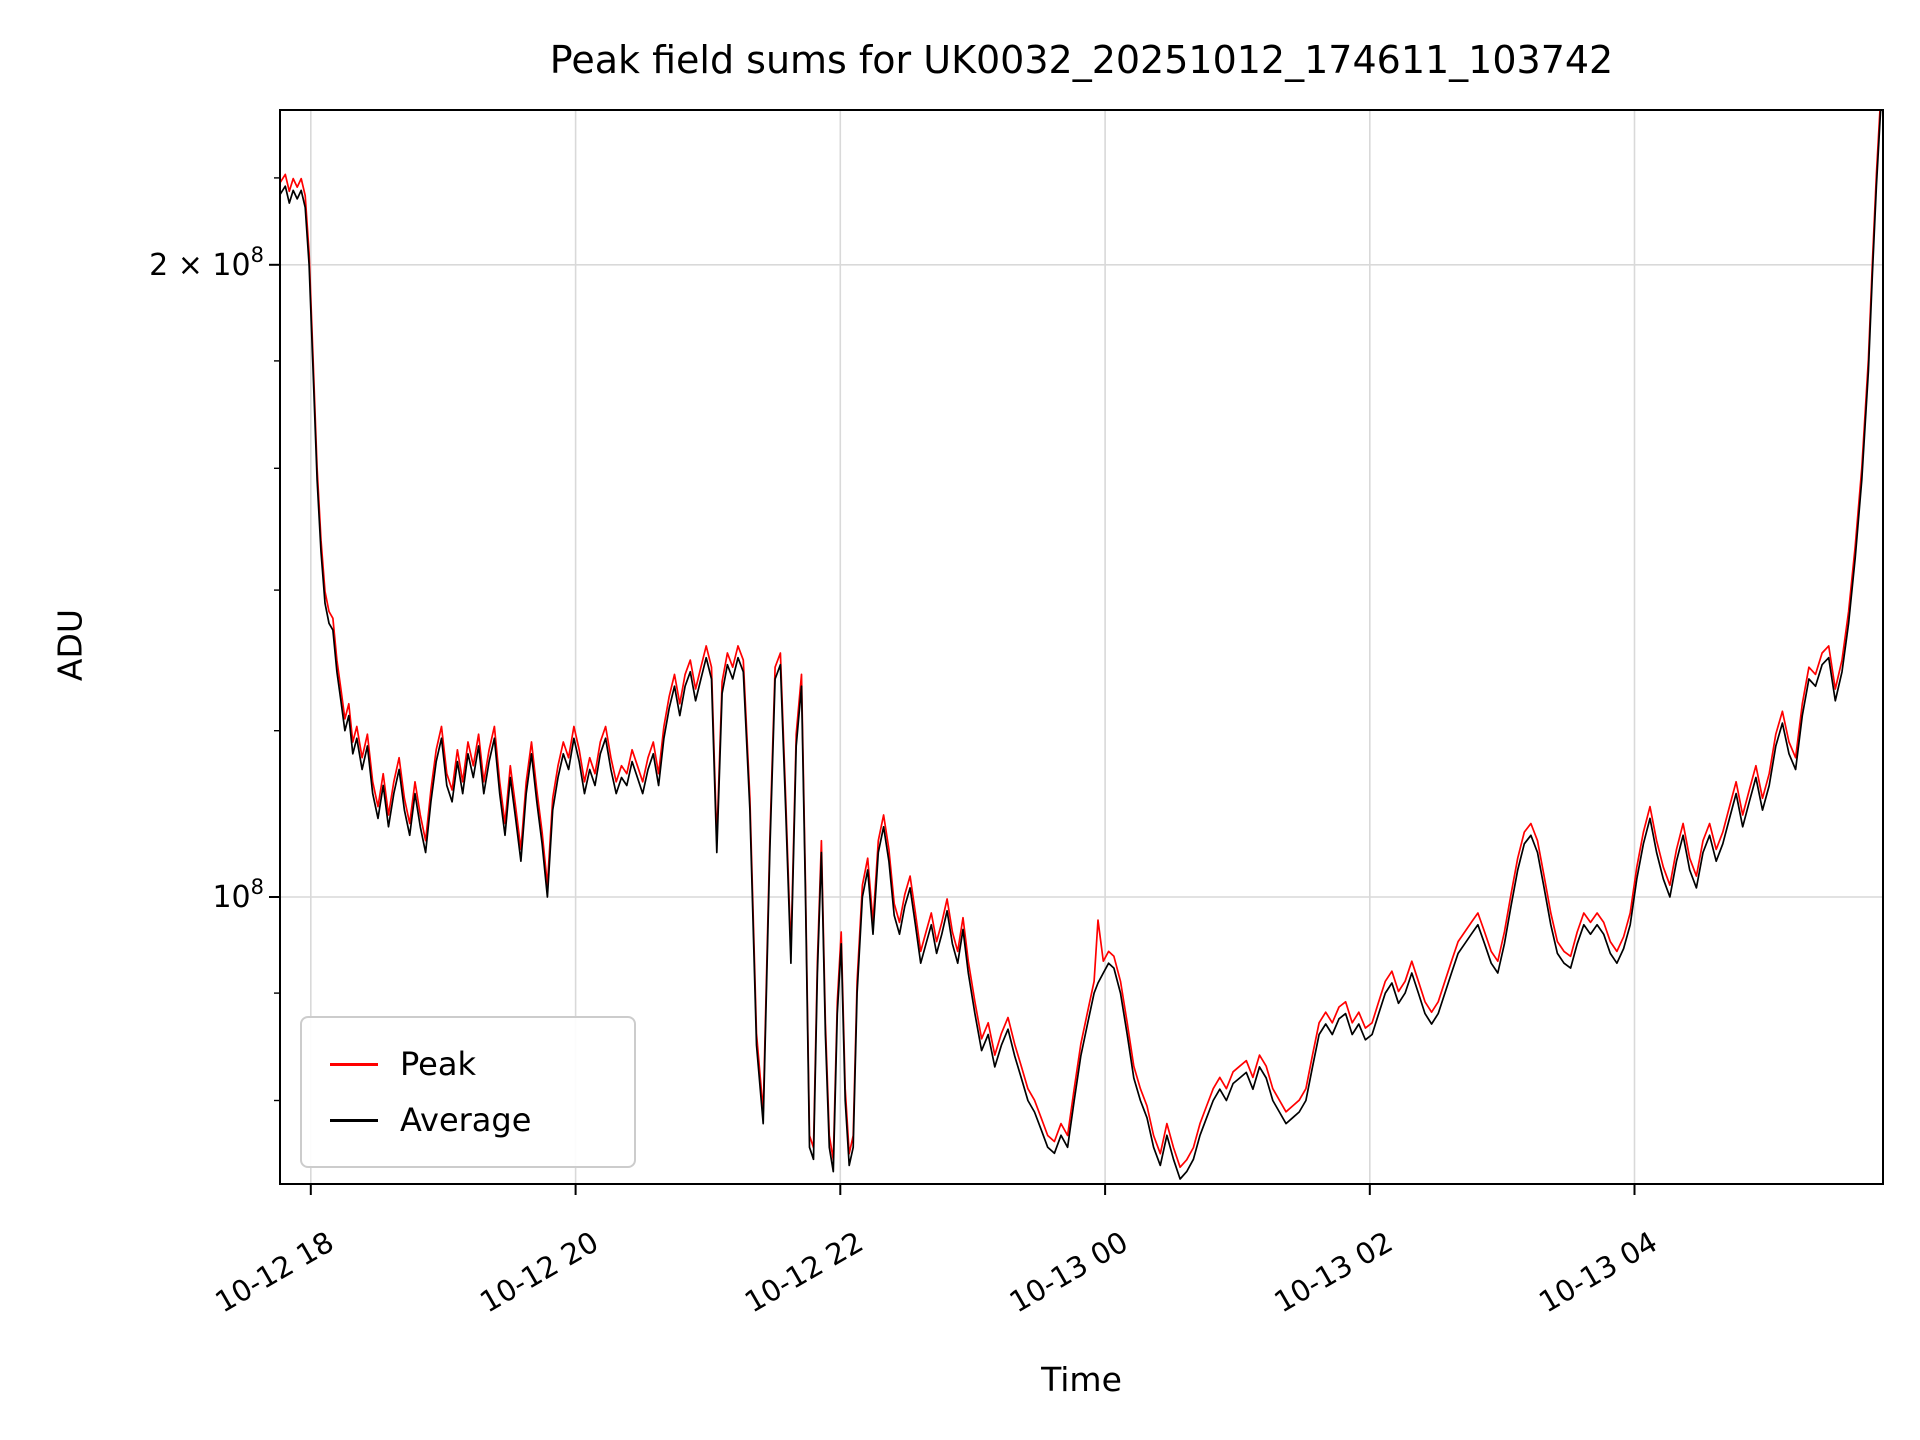  I want to click on legend-line-average-swatch, so click(354, 1120).